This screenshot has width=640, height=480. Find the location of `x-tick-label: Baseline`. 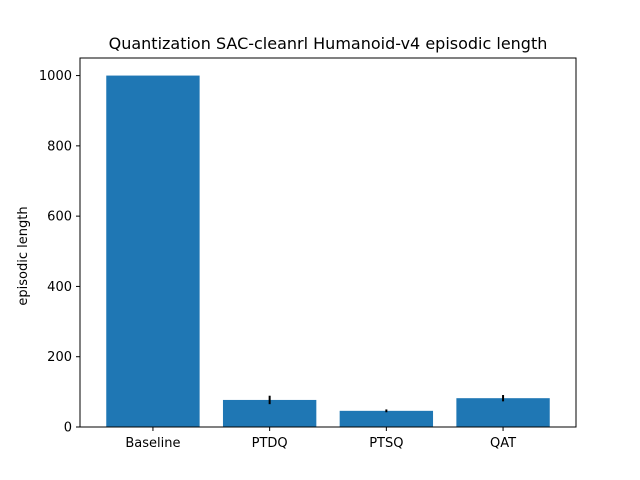

x-tick-label: Baseline is located at coordinates (152, 443).